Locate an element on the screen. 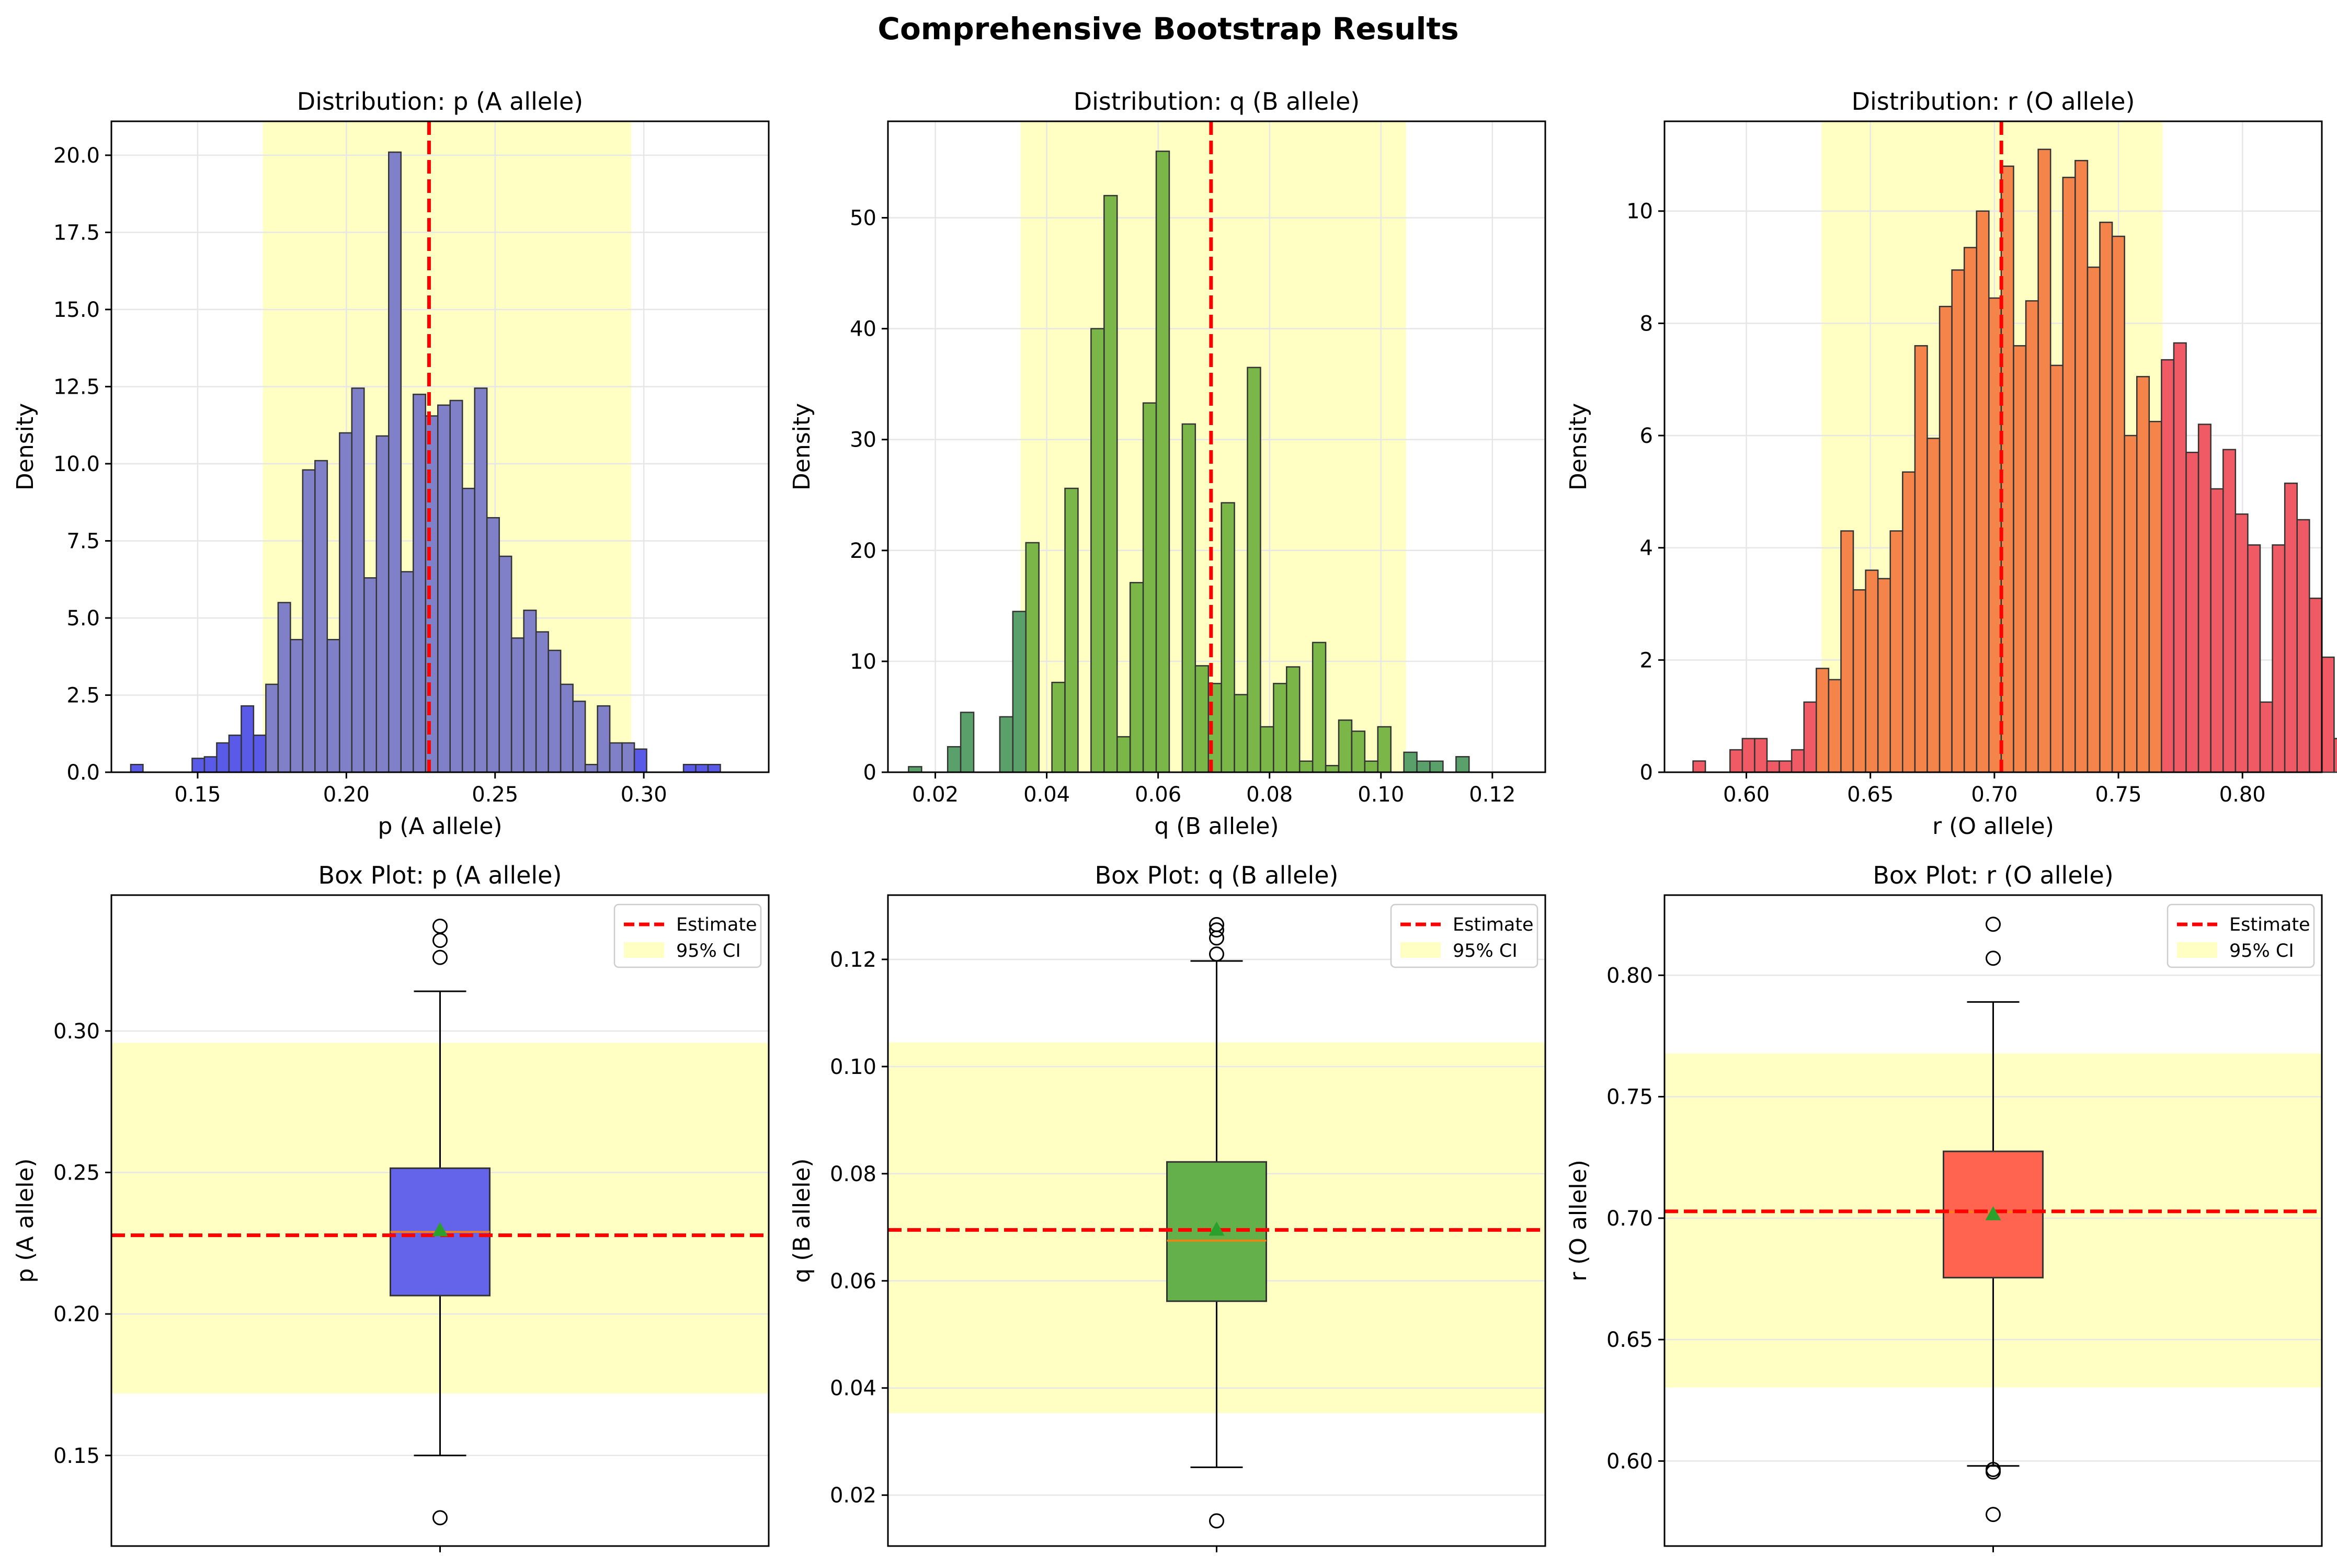 Image resolution: width=2337 pixels, height=1568 pixels. y-tick-label: 10.0 is located at coordinates (76, 464).